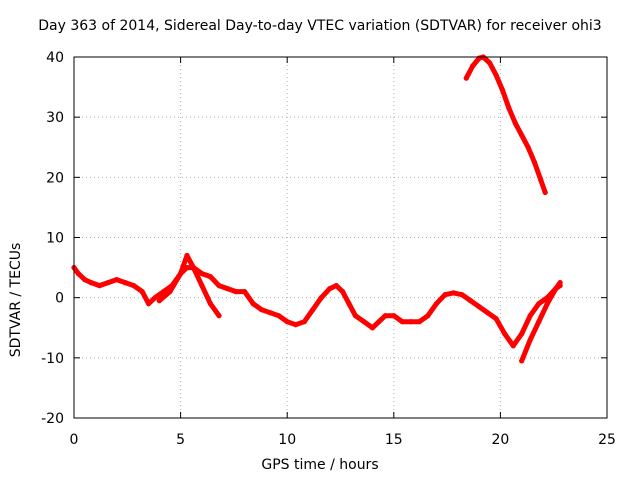 This screenshot has height=480, width=640. Describe the element at coordinates (55, 118) in the screenshot. I see `y-tick-label: 30` at that location.